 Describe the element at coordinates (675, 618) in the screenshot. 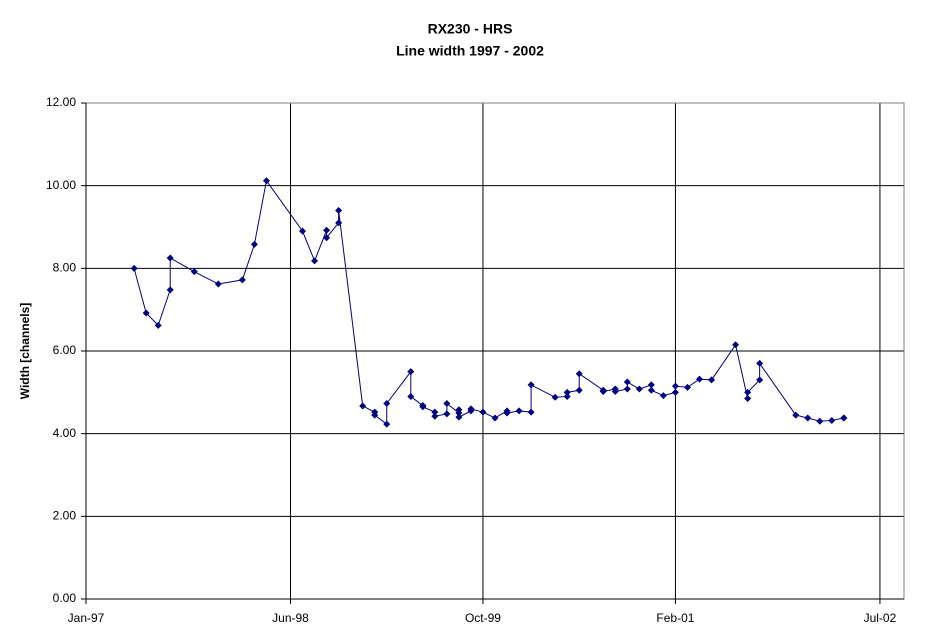

I see `x-tick-label: Feb-01` at that location.